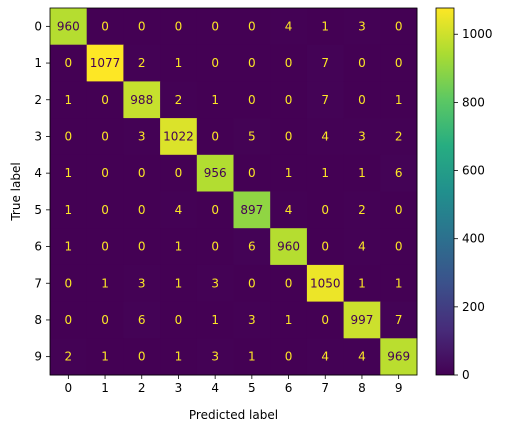 This screenshot has height=432, width=515. Describe the element at coordinates (399, 388) in the screenshot. I see `x-tick-label: 9` at that location.